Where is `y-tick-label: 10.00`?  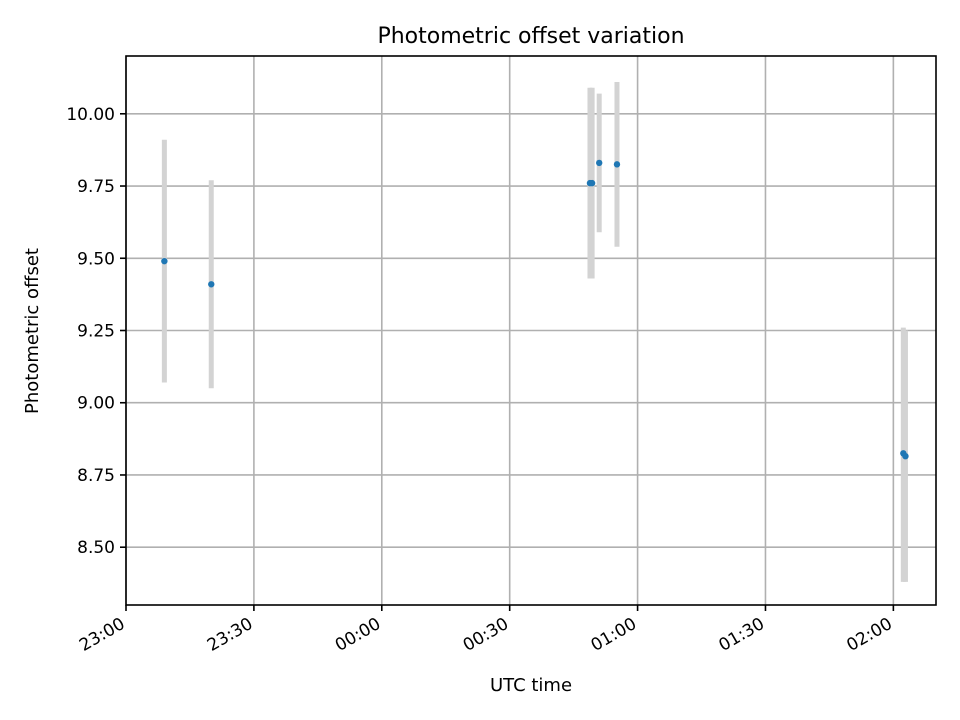
y-tick-label: 10.00 is located at coordinates (90, 115).